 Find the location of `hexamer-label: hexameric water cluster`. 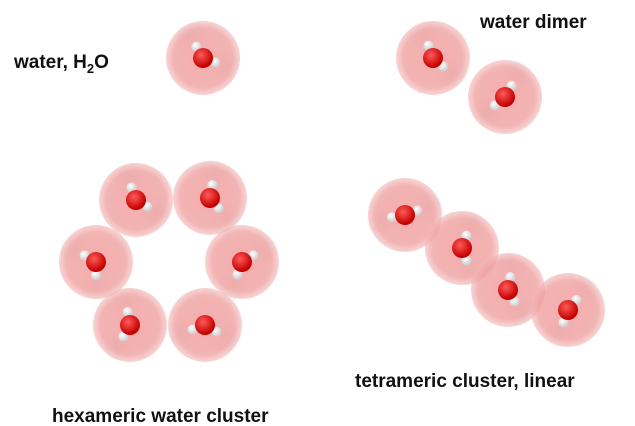

hexamer-label: hexameric water cluster is located at coordinates (160, 416).